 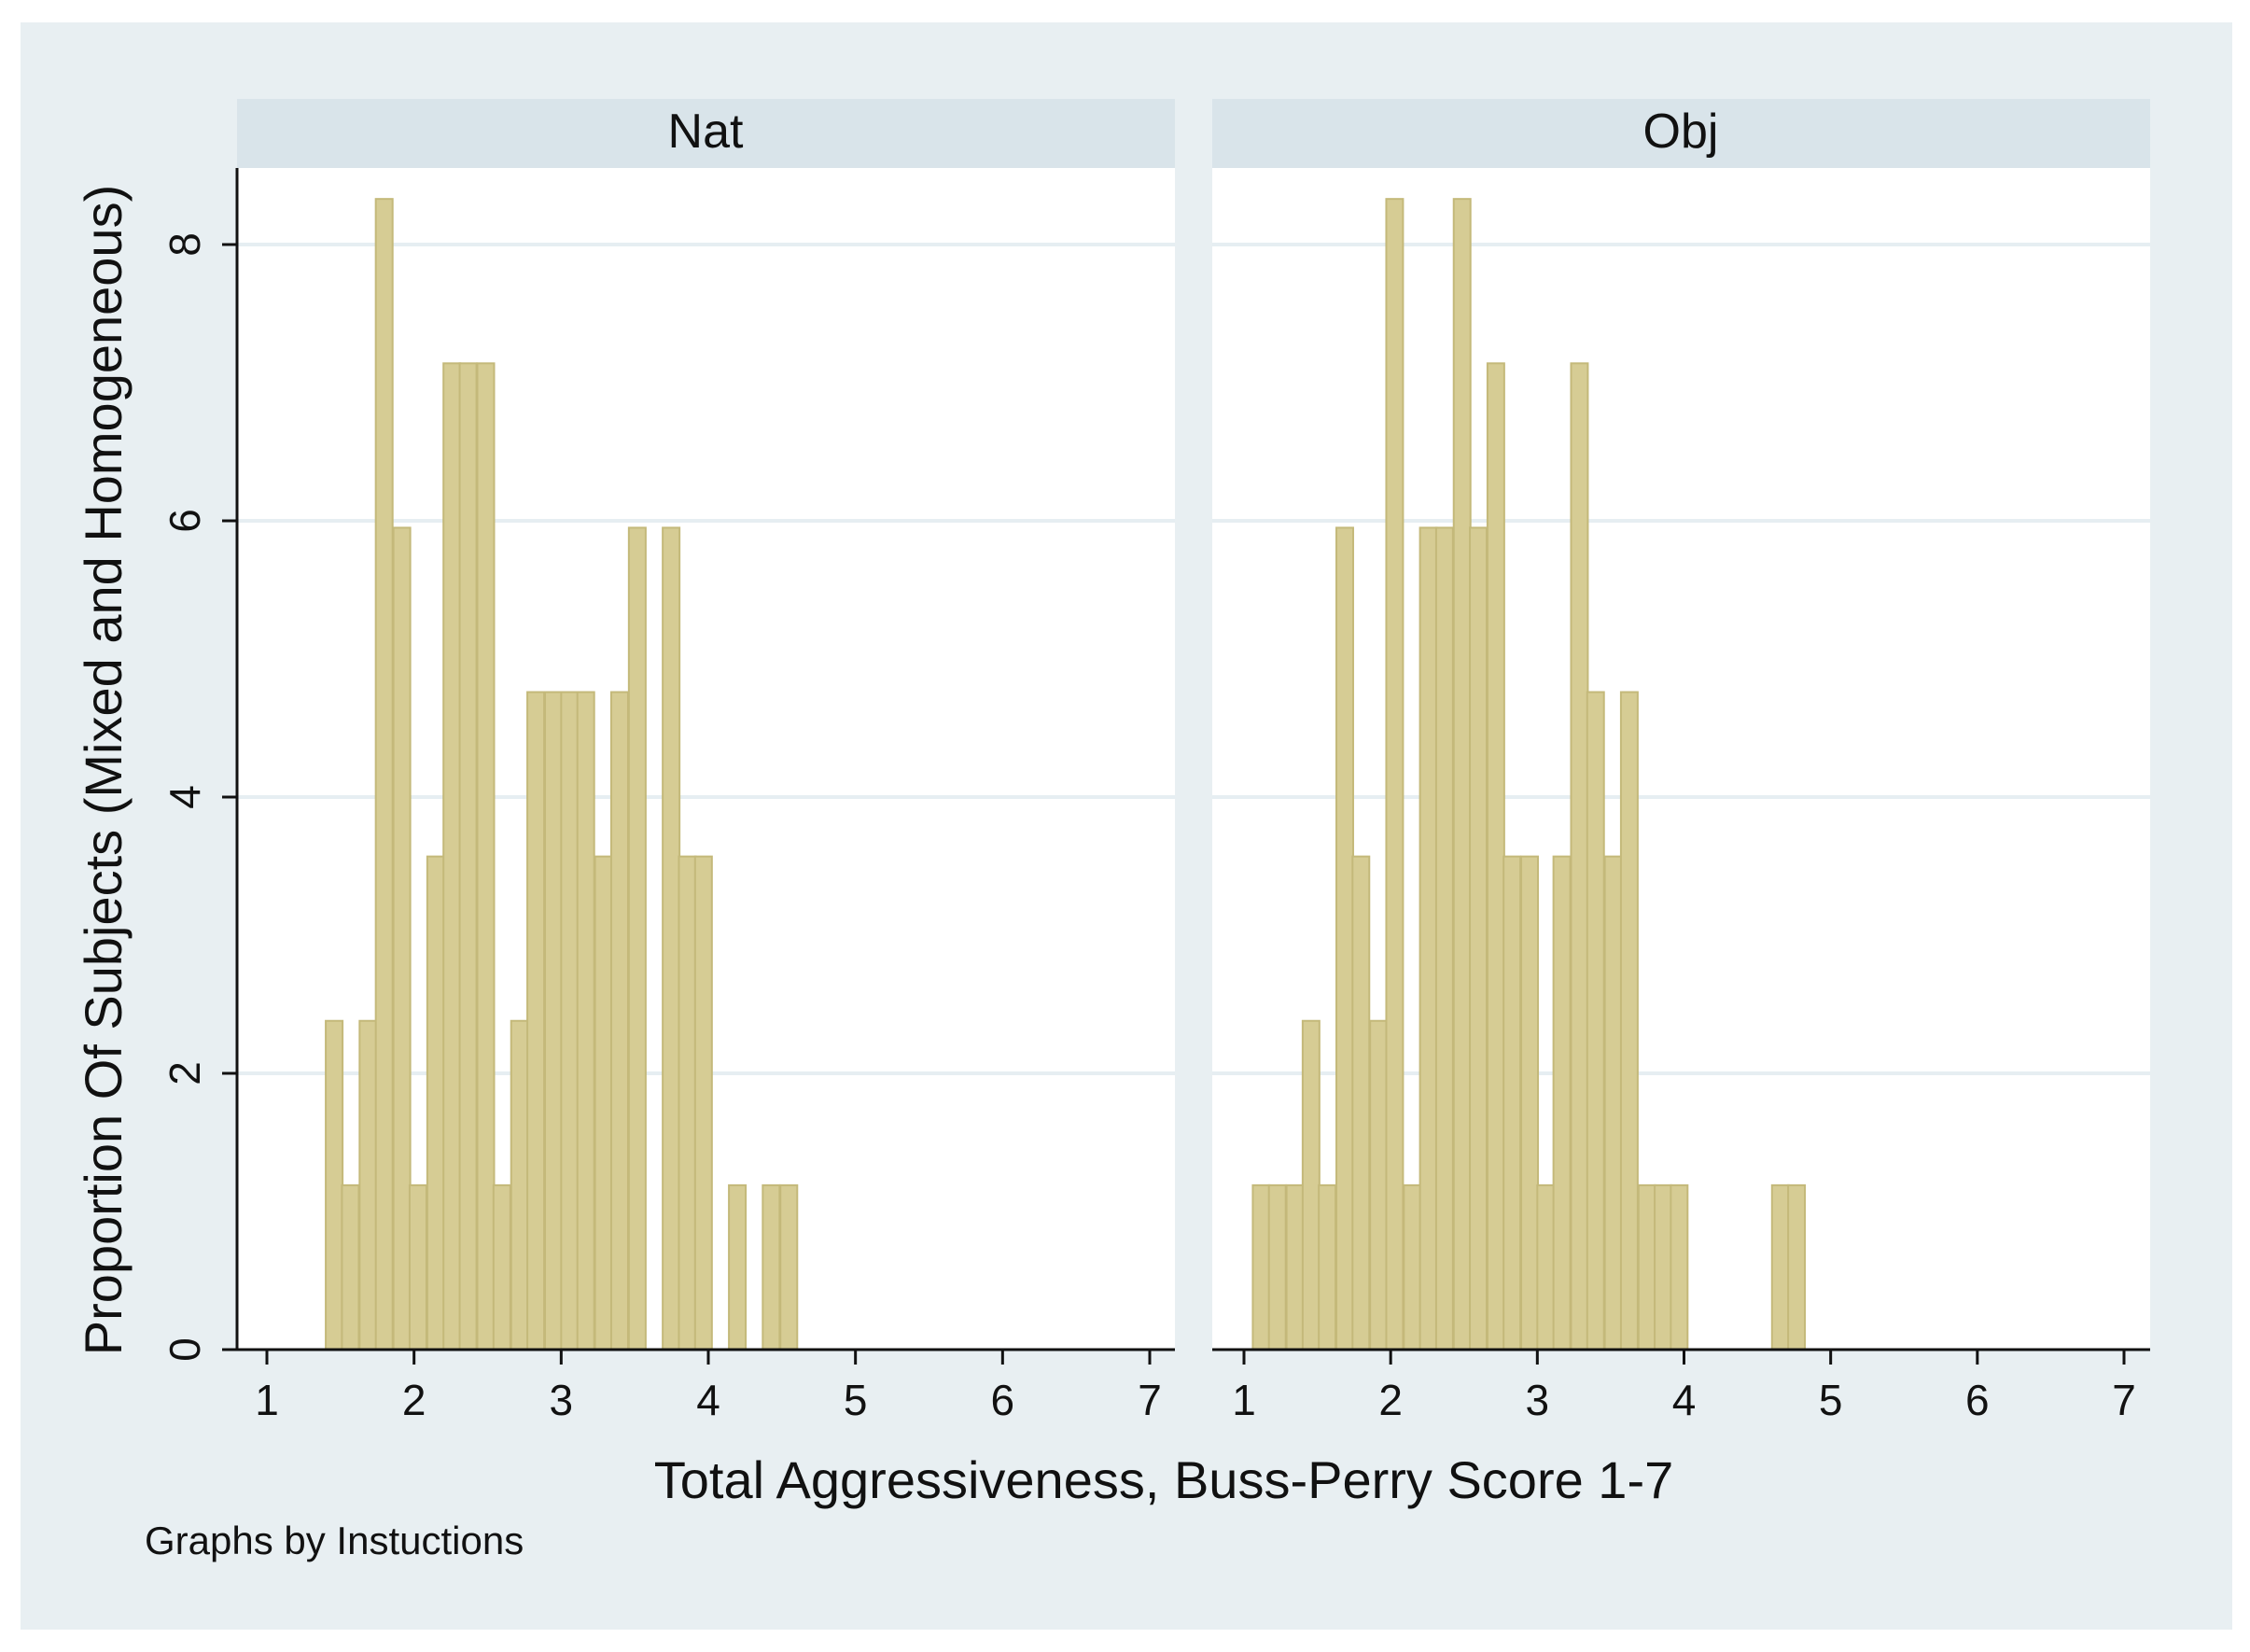 I want to click on y-ticks-nat: 0 2 4 6 8, so click(x=199, y=797).